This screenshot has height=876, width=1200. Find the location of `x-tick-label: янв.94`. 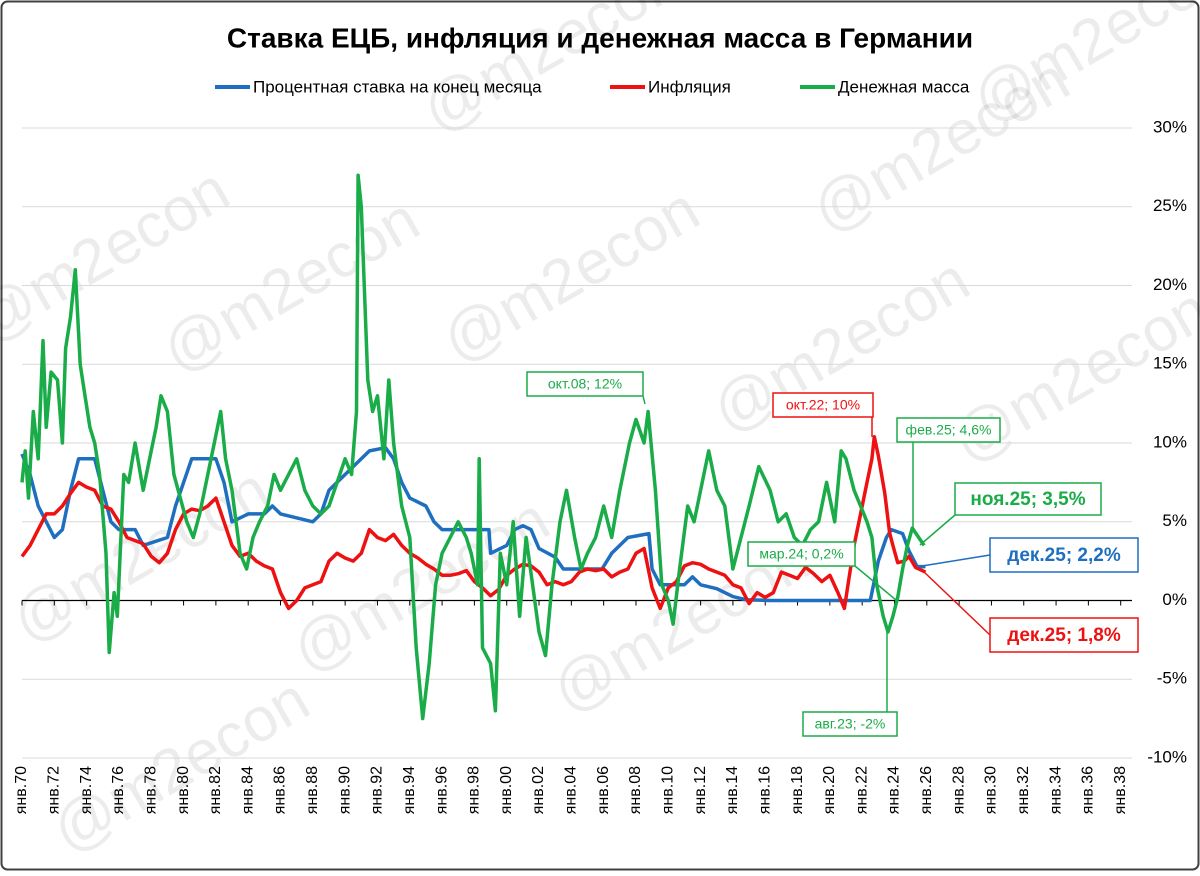

x-tick-label: янв.94 is located at coordinates (409, 790).